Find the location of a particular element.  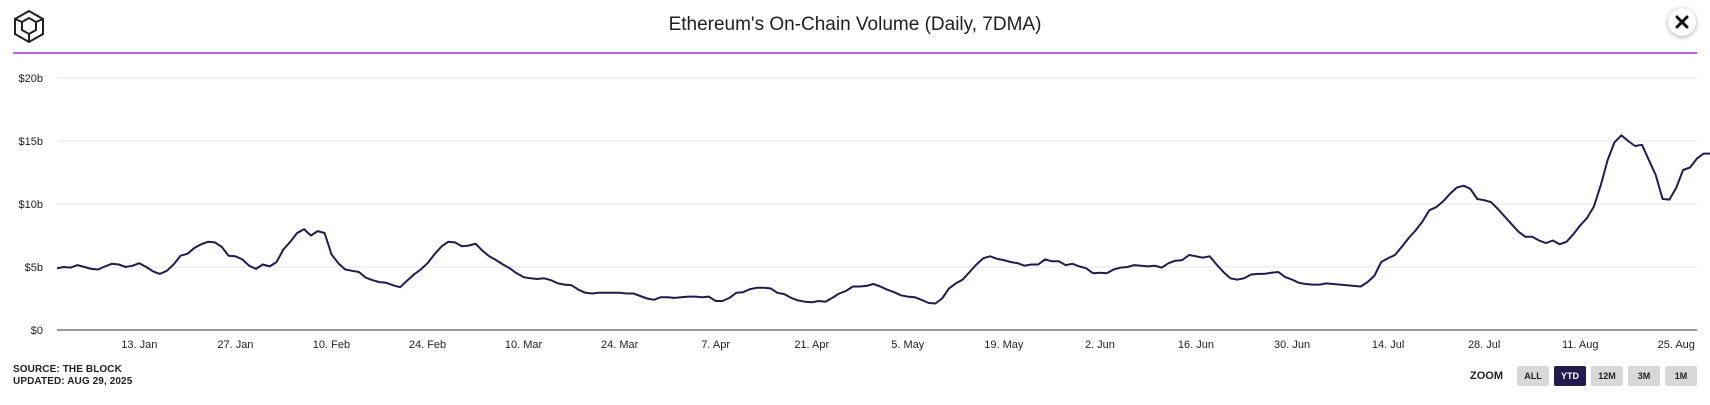

title-divider is located at coordinates (855, 53).